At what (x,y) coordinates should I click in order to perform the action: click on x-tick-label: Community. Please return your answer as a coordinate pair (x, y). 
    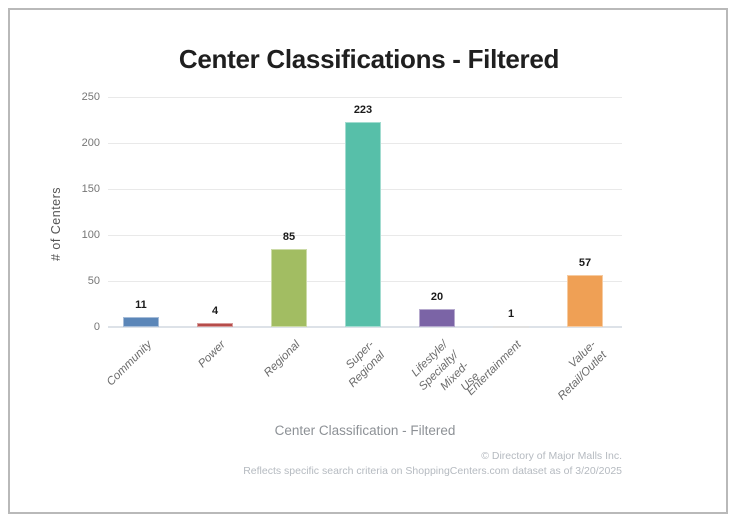
    Looking at the image, I should click on (129, 363).